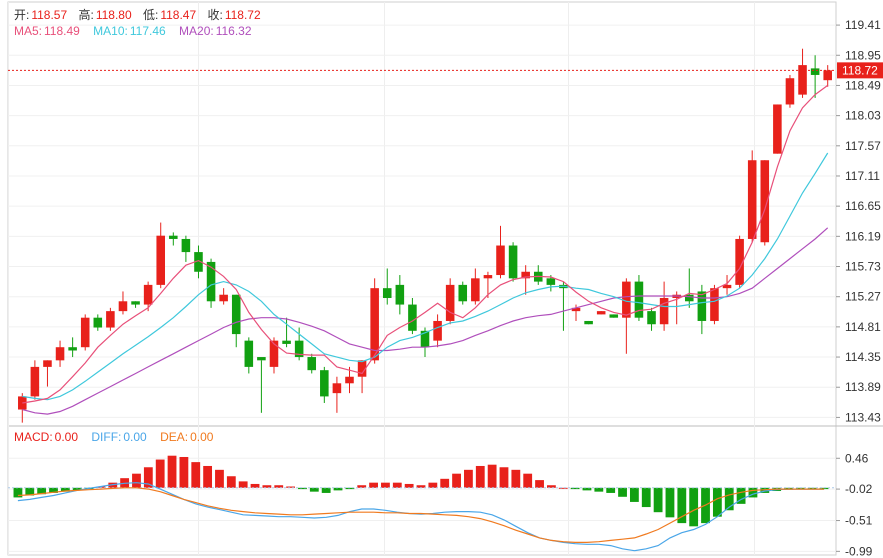 This screenshot has width=883, height=558. I want to click on close-label: 收:, so click(215, 15).